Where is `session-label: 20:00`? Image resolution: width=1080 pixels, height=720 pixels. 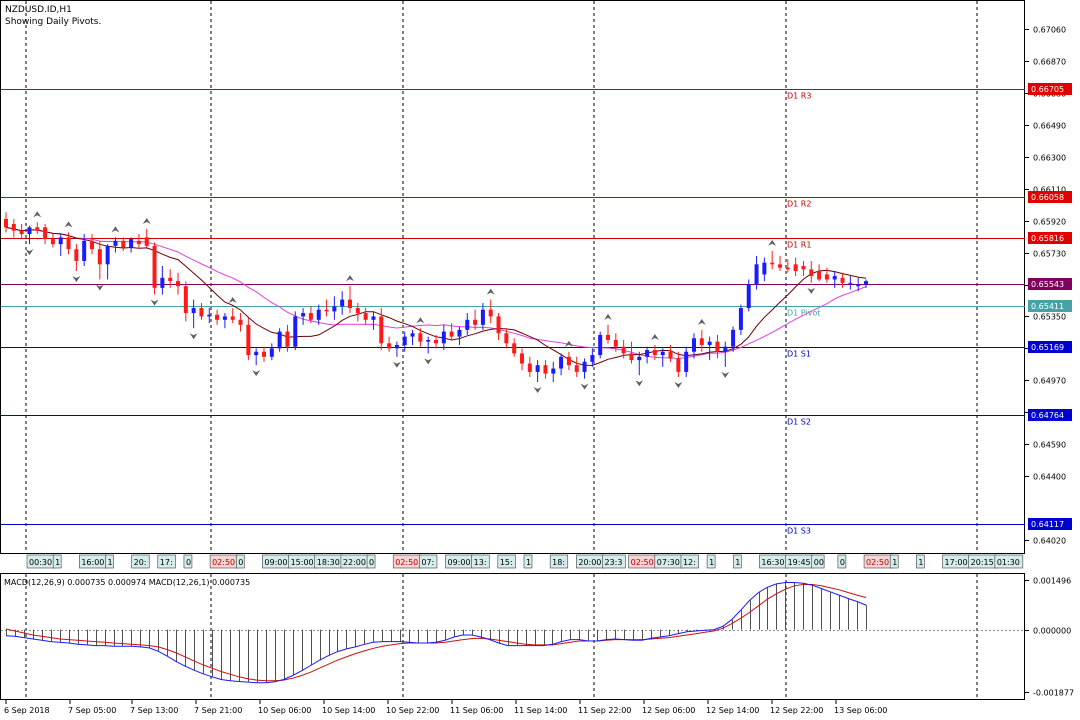 session-label: 20:00 is located at coordinates (589, 562).